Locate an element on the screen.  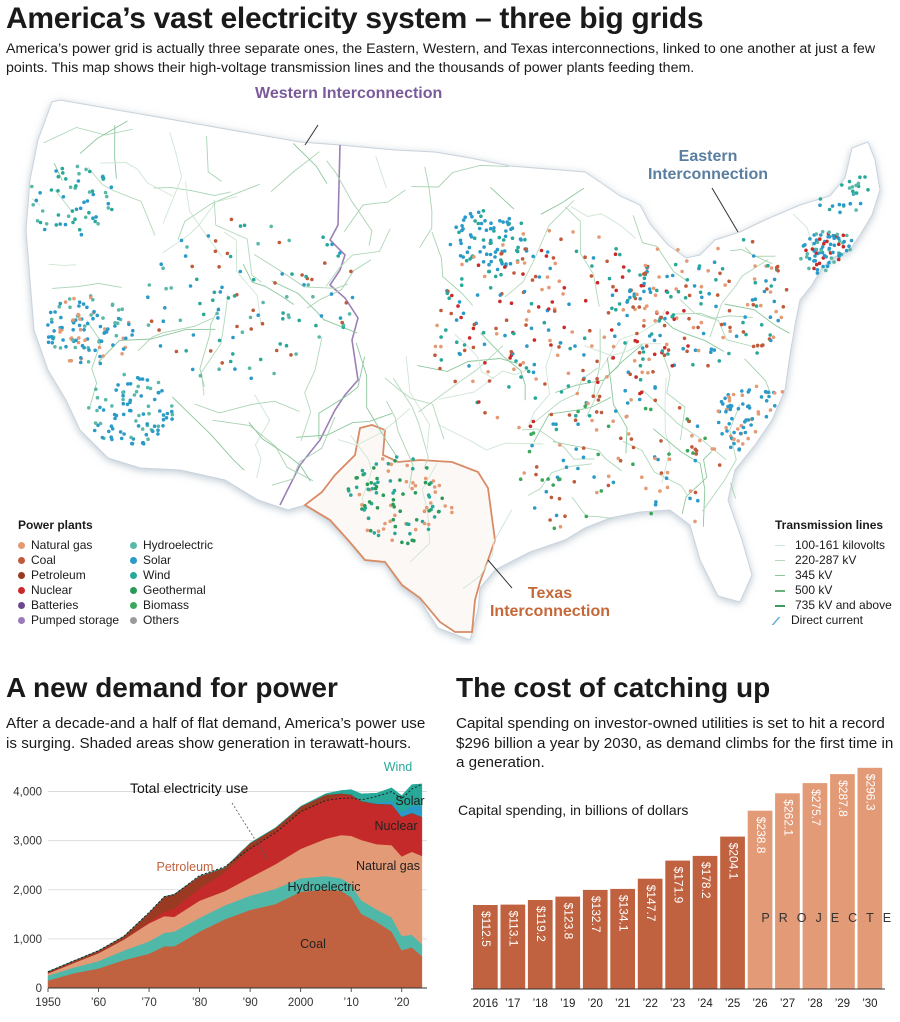
legend-label: Petroleum is located at coordinates (58, 575).